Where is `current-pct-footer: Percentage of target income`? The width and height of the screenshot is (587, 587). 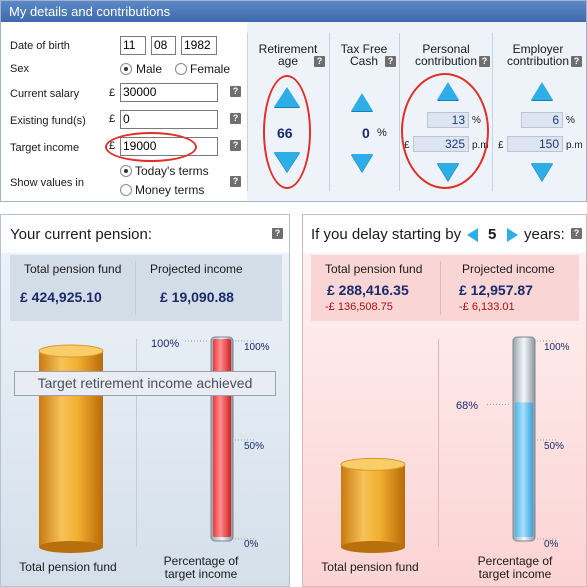
current-pct-footer: Percentage of target income is located at coordinates (201, 568).